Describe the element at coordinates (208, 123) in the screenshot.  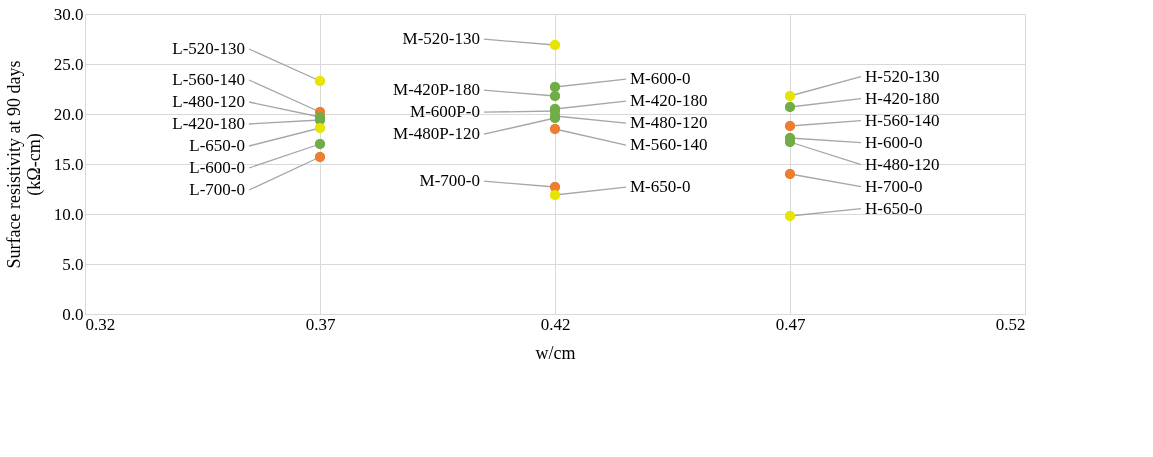
I see `annotation: L-420-180` at that location.